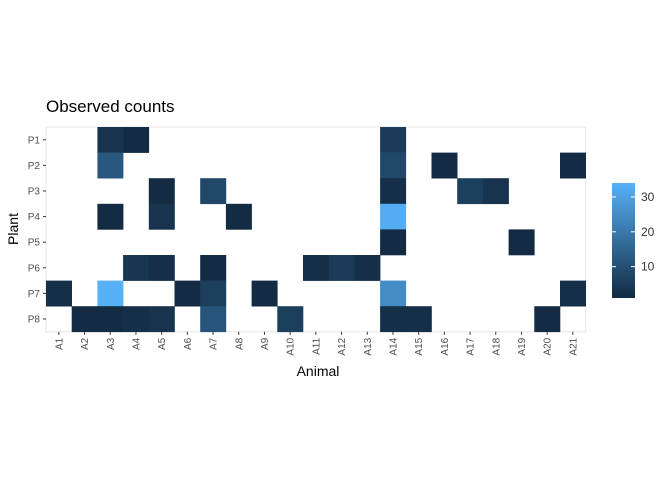 Image resolution: width=672 pixels, height=480 pixels. I want to click on heatmap-cell-A15-P8, so click(418, 319).